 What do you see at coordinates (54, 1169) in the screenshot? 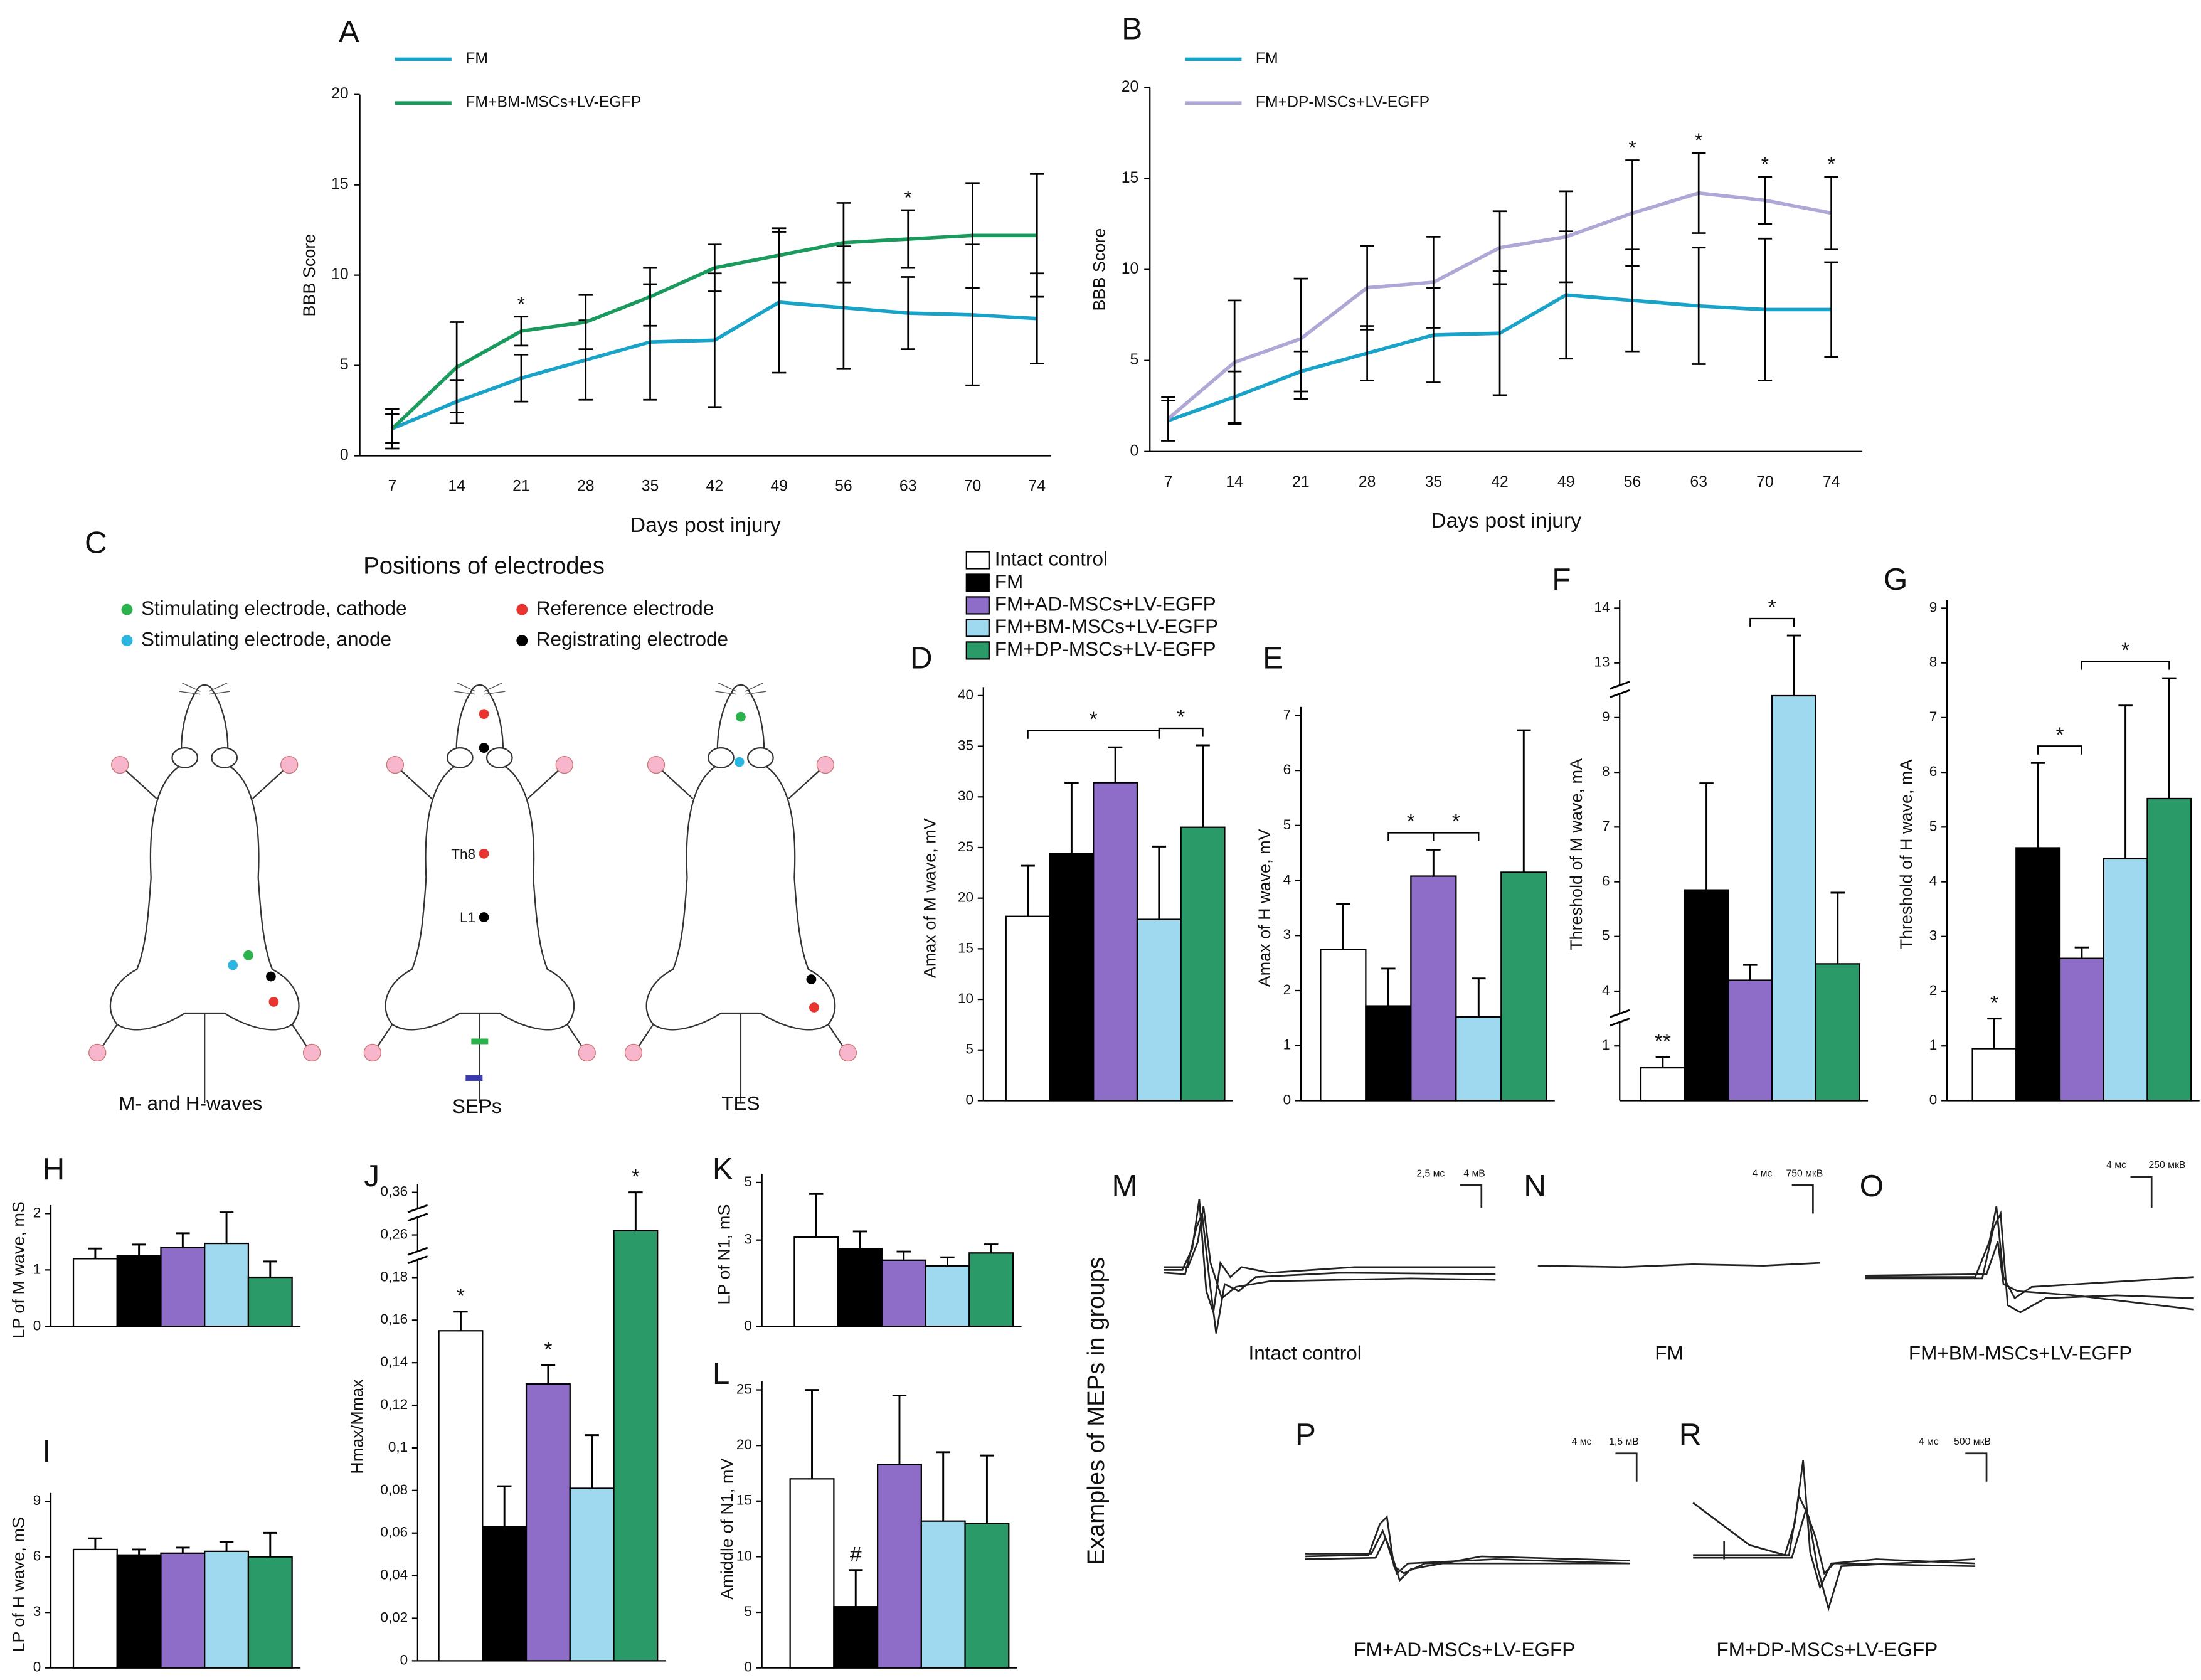
I see `panel-letter: H` at bounding box center [54, 1169].